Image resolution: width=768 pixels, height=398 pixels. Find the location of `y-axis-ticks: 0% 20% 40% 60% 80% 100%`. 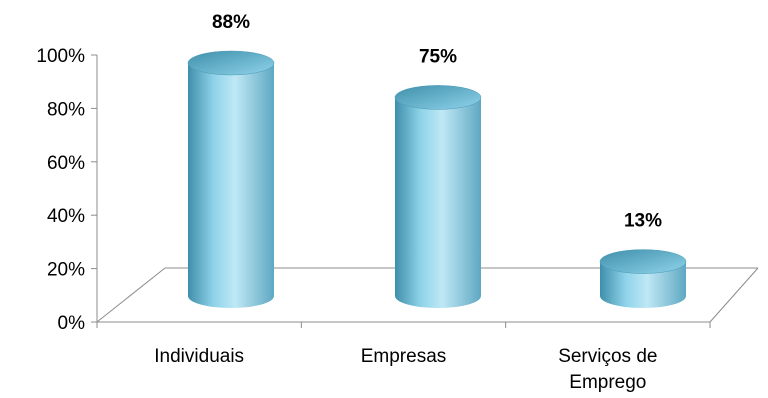

y-axis-ticks: 0% 20% 40% 60% 80% 100% is located at coordinates (66, 190).